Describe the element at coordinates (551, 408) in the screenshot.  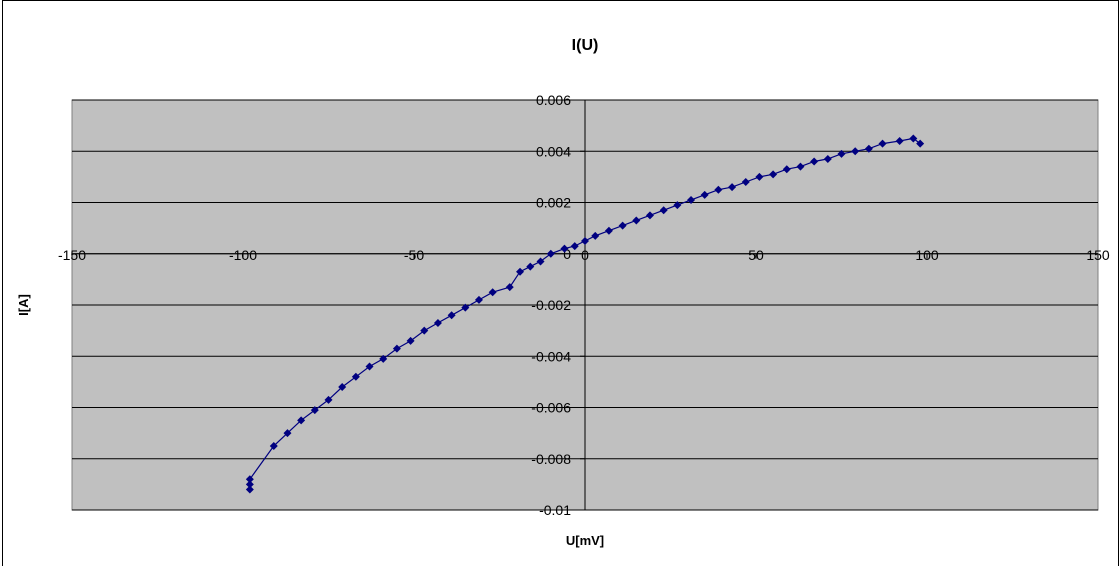
I see `y-tick-label: -0.006` at that location.